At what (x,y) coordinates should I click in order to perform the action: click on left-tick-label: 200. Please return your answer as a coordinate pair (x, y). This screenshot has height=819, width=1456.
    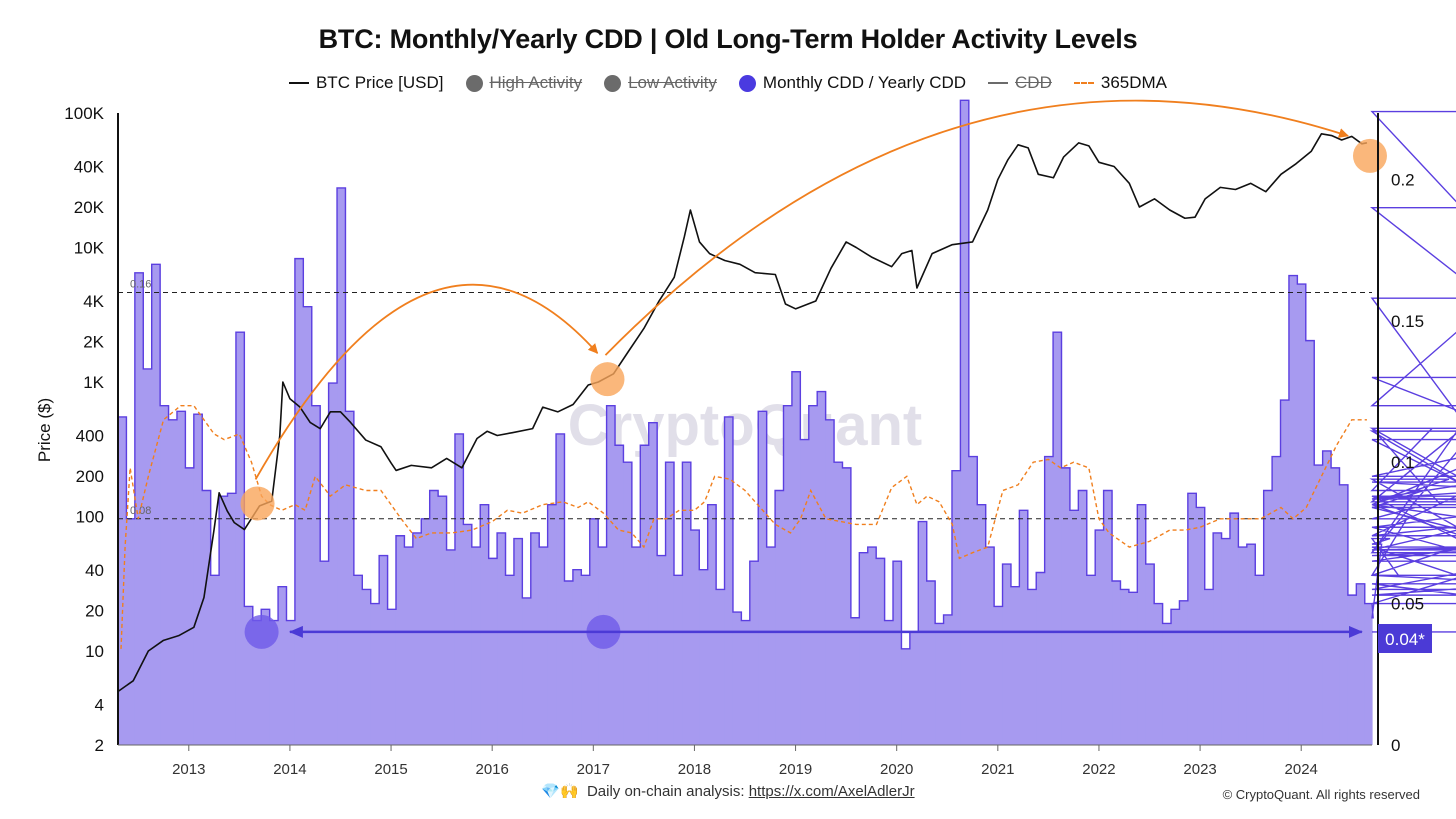
    Looking at the image, I should click on (90, 476).